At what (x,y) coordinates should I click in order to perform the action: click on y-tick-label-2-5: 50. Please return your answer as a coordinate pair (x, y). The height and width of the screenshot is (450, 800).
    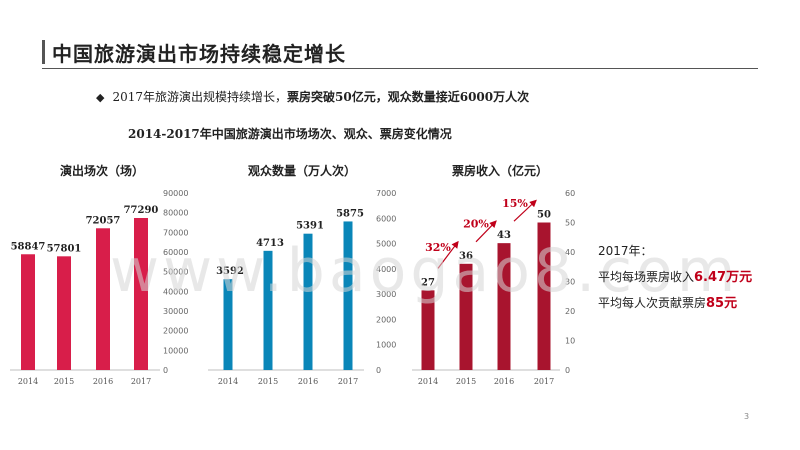
    Looking at the image, I should click on (570, 223).